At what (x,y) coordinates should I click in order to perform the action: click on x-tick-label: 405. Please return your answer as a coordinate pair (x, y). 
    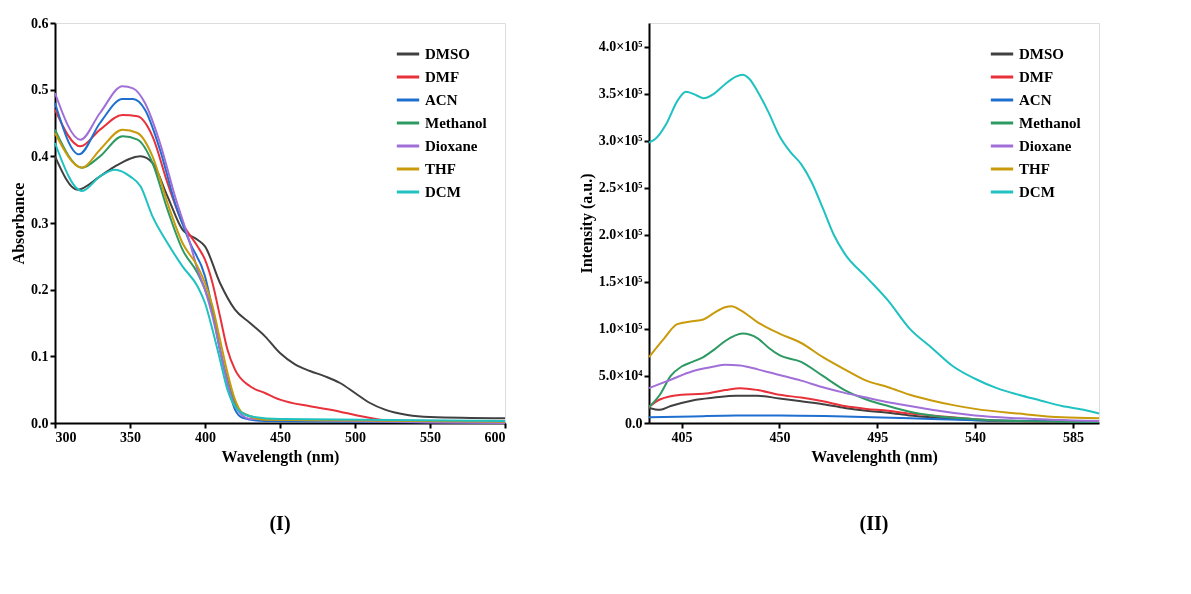
    Looking at the image, I should click on (682, 437).